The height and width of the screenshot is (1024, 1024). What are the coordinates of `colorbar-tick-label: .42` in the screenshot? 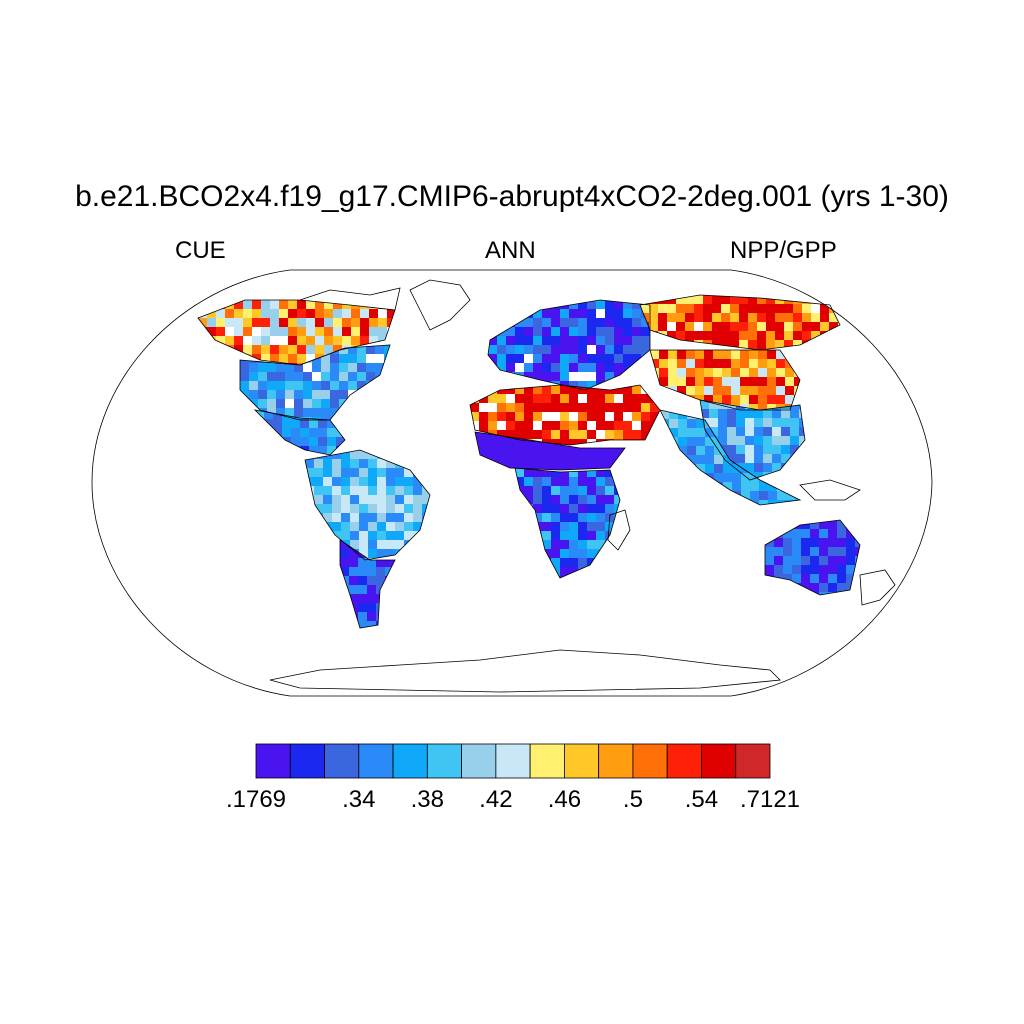 It's located at (496, 799).